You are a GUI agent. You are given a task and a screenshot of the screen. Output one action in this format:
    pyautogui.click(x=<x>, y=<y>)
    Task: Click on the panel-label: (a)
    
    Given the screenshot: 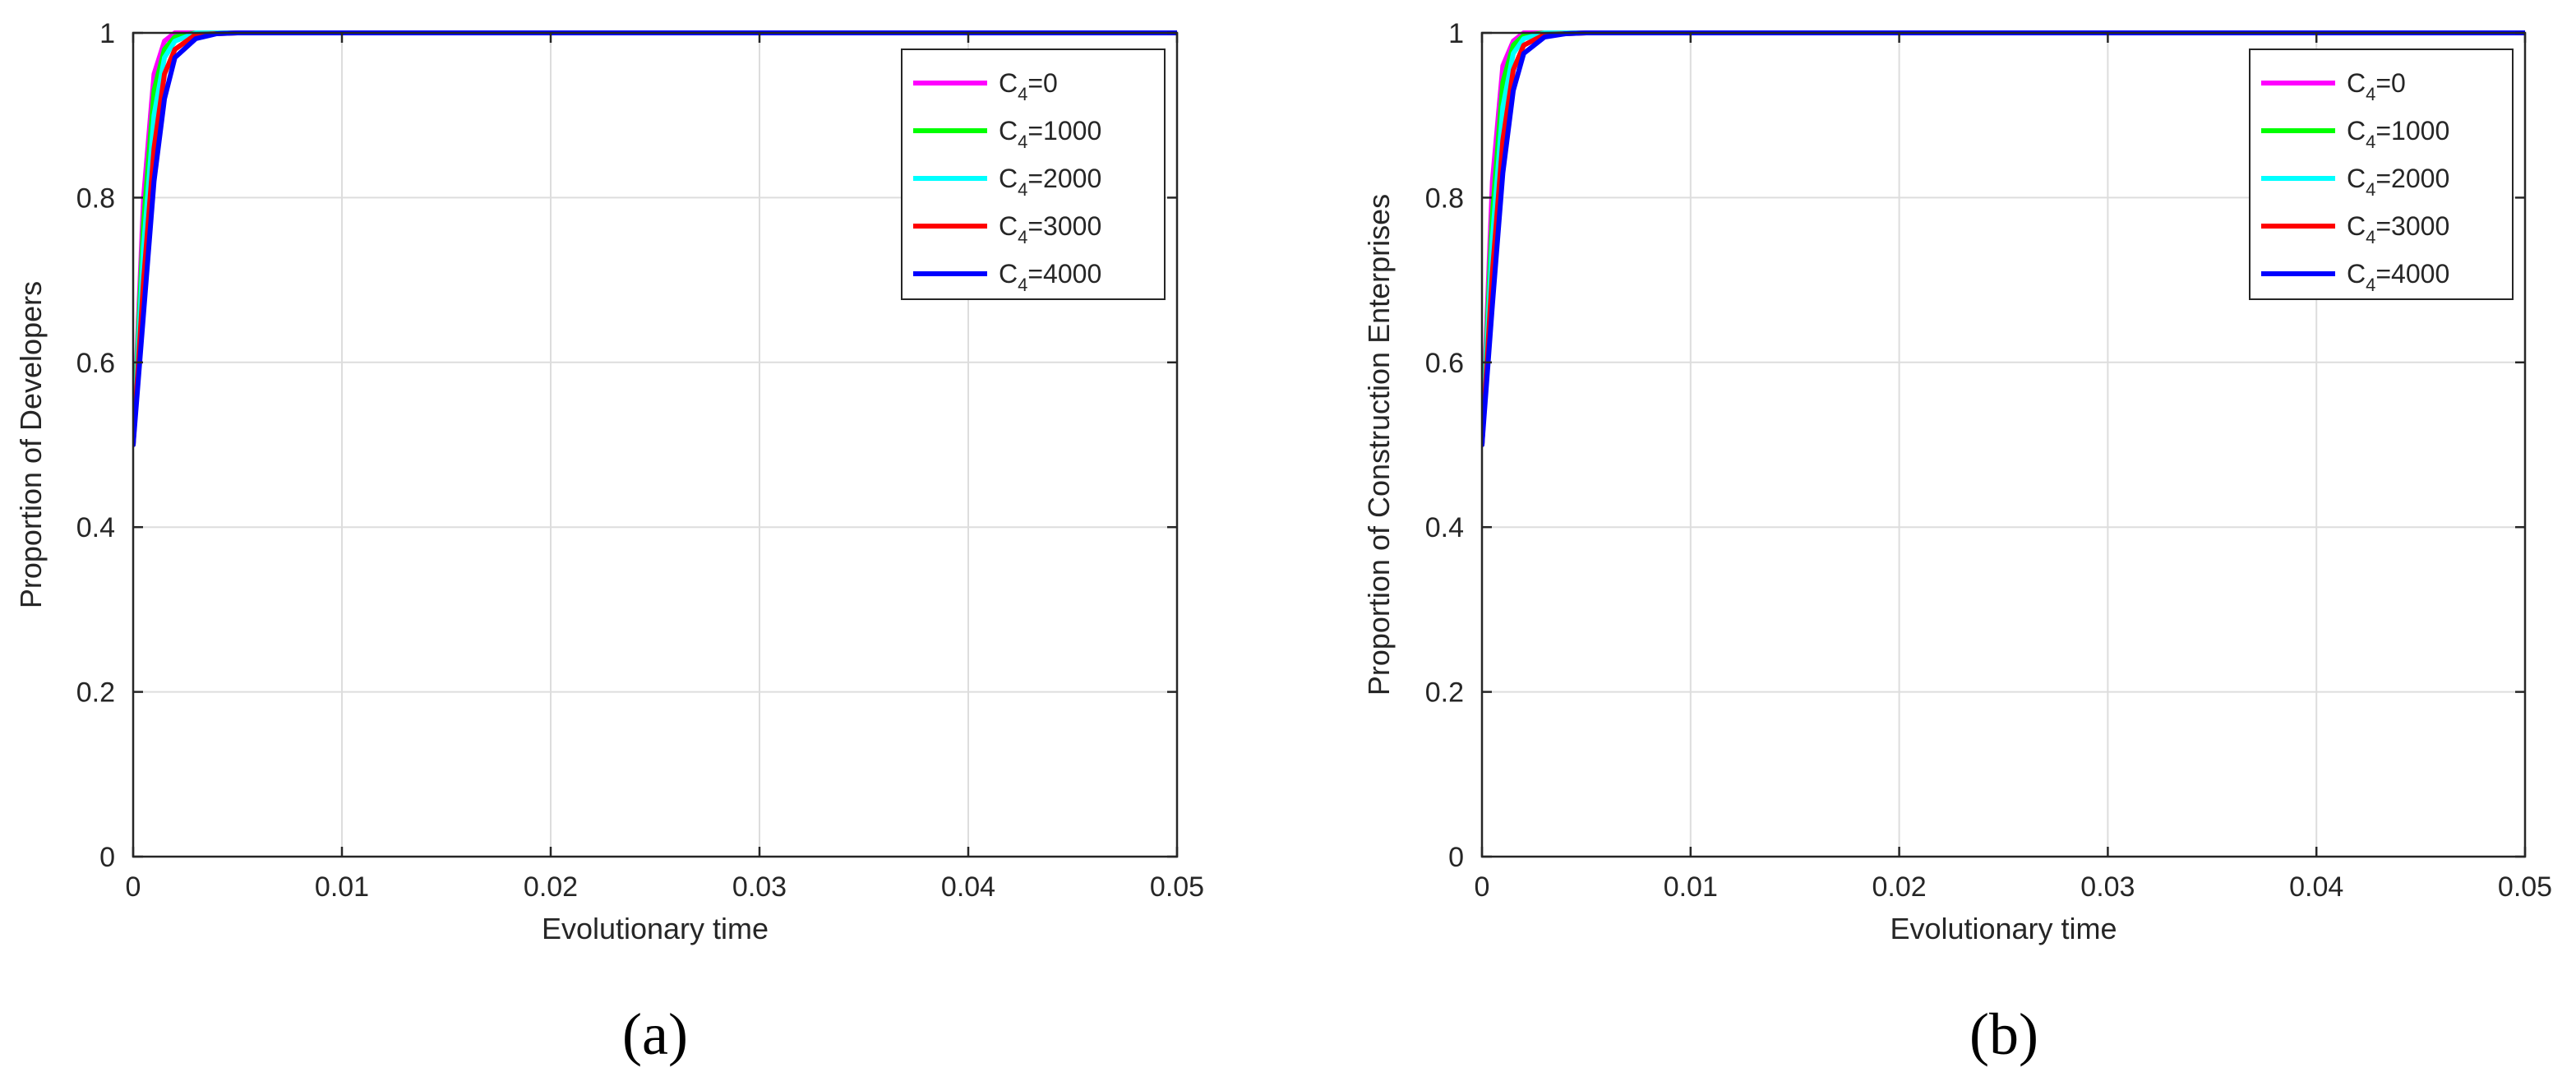 What is the action you would take?
    pyautogui.click(x=655, y=1034)
    